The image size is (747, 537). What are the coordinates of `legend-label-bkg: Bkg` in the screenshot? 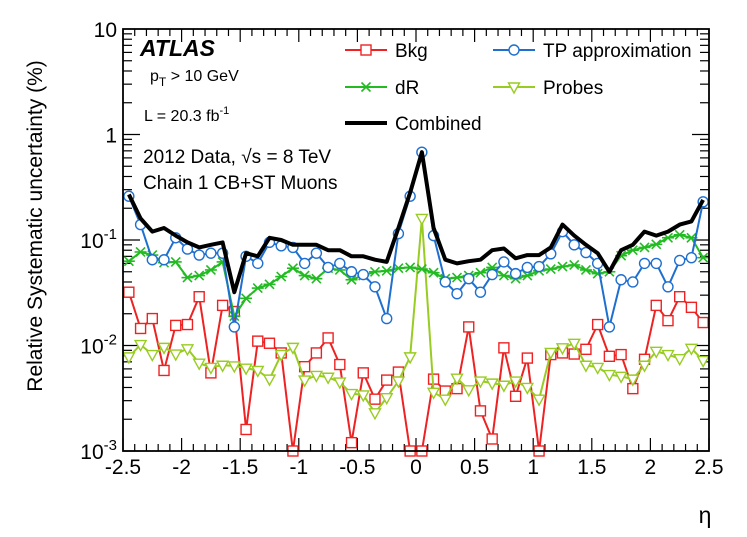 It's located at (411, 51).